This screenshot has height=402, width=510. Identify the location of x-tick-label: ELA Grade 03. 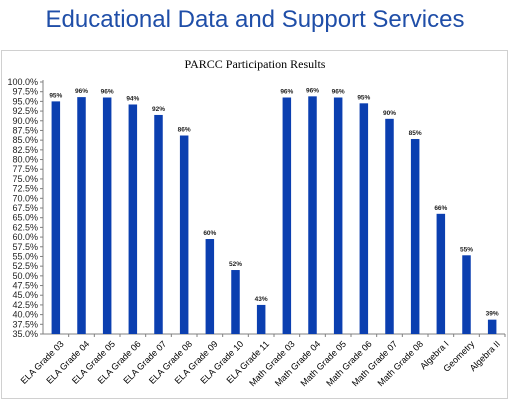
(42, 362).